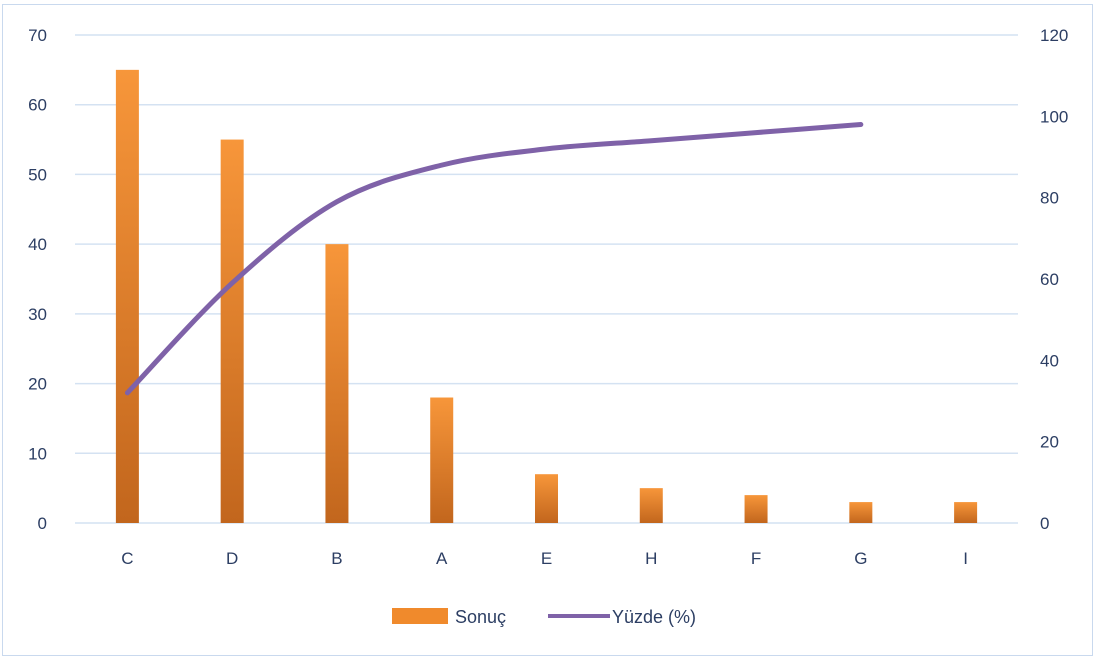  What do you see at coordinates (756, 558) in the screenshot?
I see `x-tick-label: F` at bounding box center [756, 558].